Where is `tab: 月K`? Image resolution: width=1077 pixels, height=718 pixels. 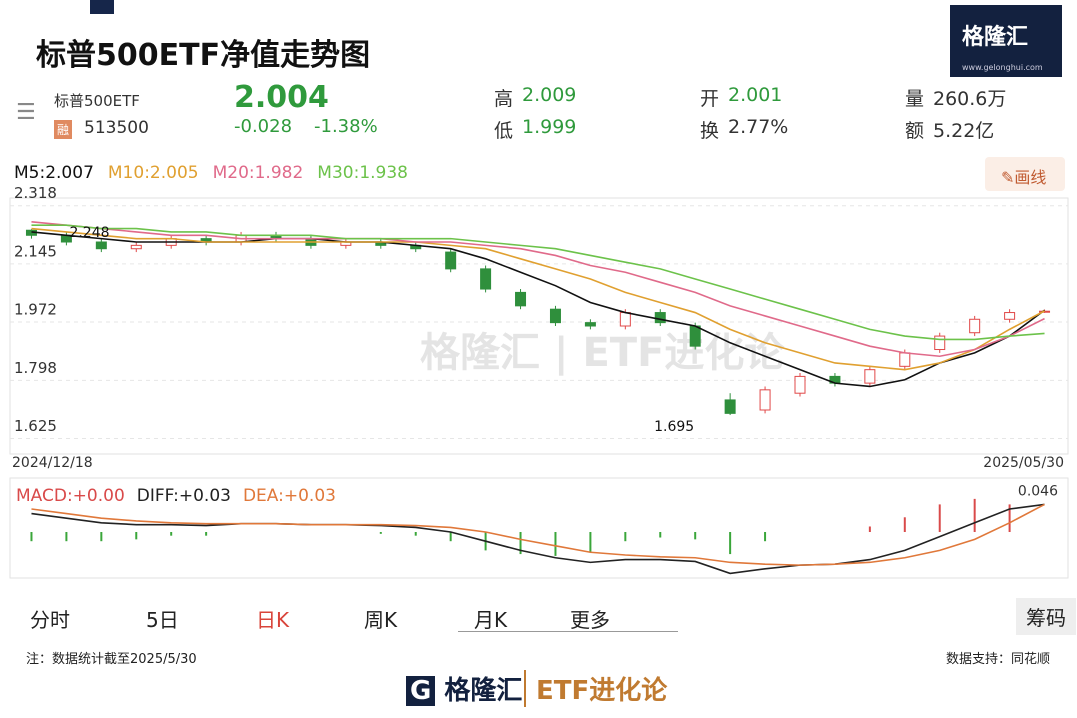 tab: 月K is located at coordinates (491, 620).